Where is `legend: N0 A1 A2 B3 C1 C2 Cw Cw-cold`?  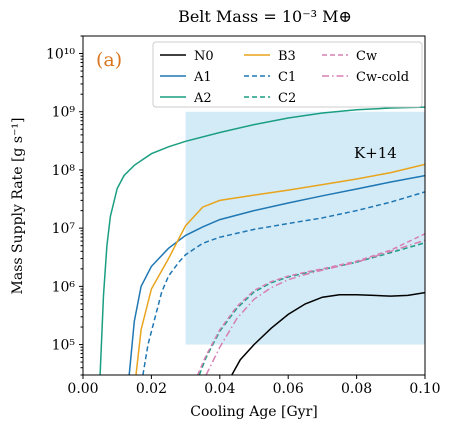 legend: N0 A1 A2 B3 C1 C2 Cw Cw-cold is located at coordinates (287, 74).